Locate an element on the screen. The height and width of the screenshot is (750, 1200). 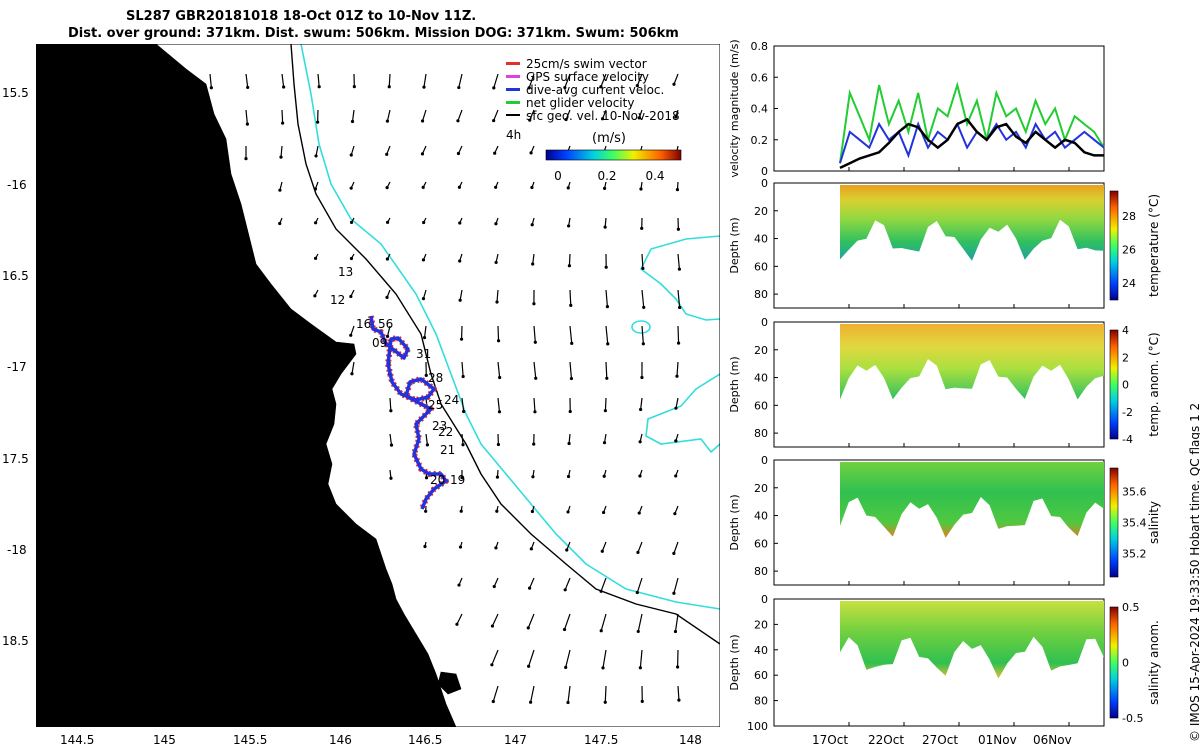
panel-0: 0 0.2 0.4 0.6 0.8 velocity magnitude (m/s) is located at coordinates (916, 108).